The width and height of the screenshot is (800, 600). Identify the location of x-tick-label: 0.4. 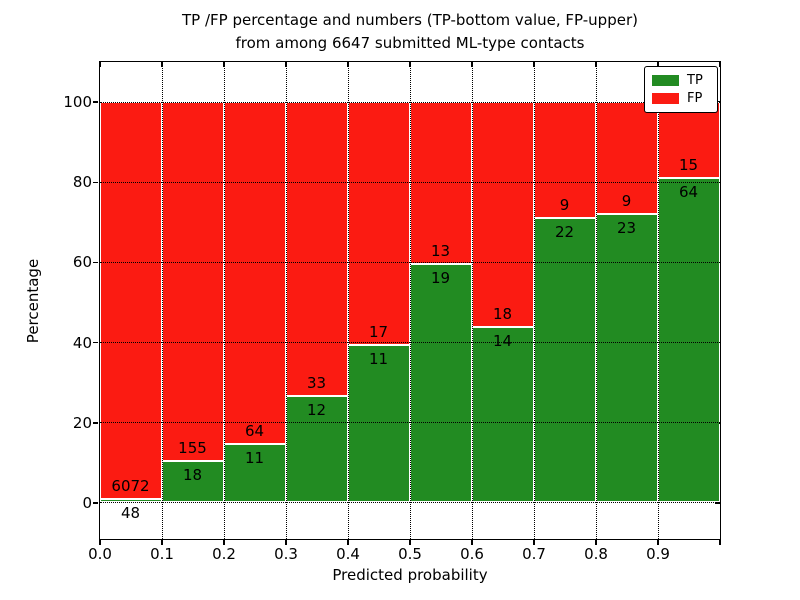
(348, 554).